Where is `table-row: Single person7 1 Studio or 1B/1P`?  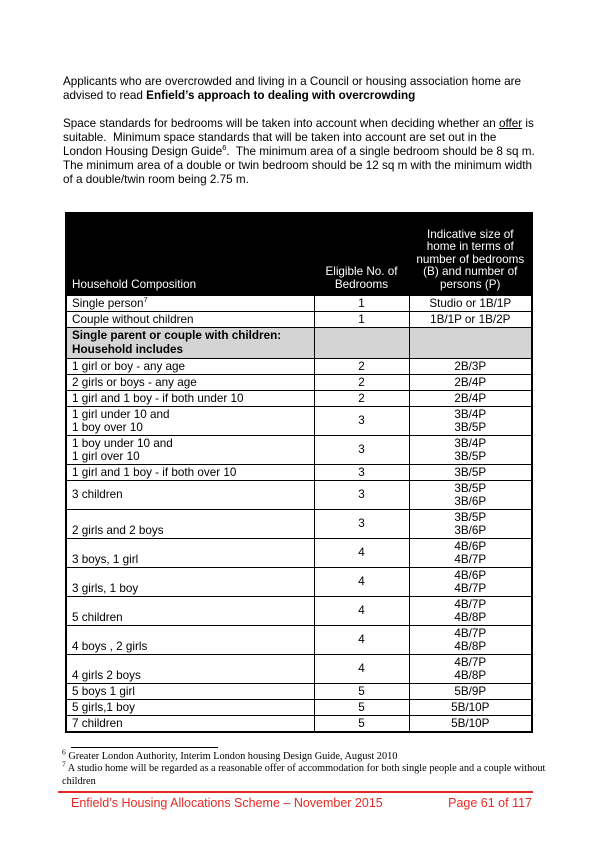 table-row: Single person7 1 Studio or 1B/1P is located at coordinates (299, 303).